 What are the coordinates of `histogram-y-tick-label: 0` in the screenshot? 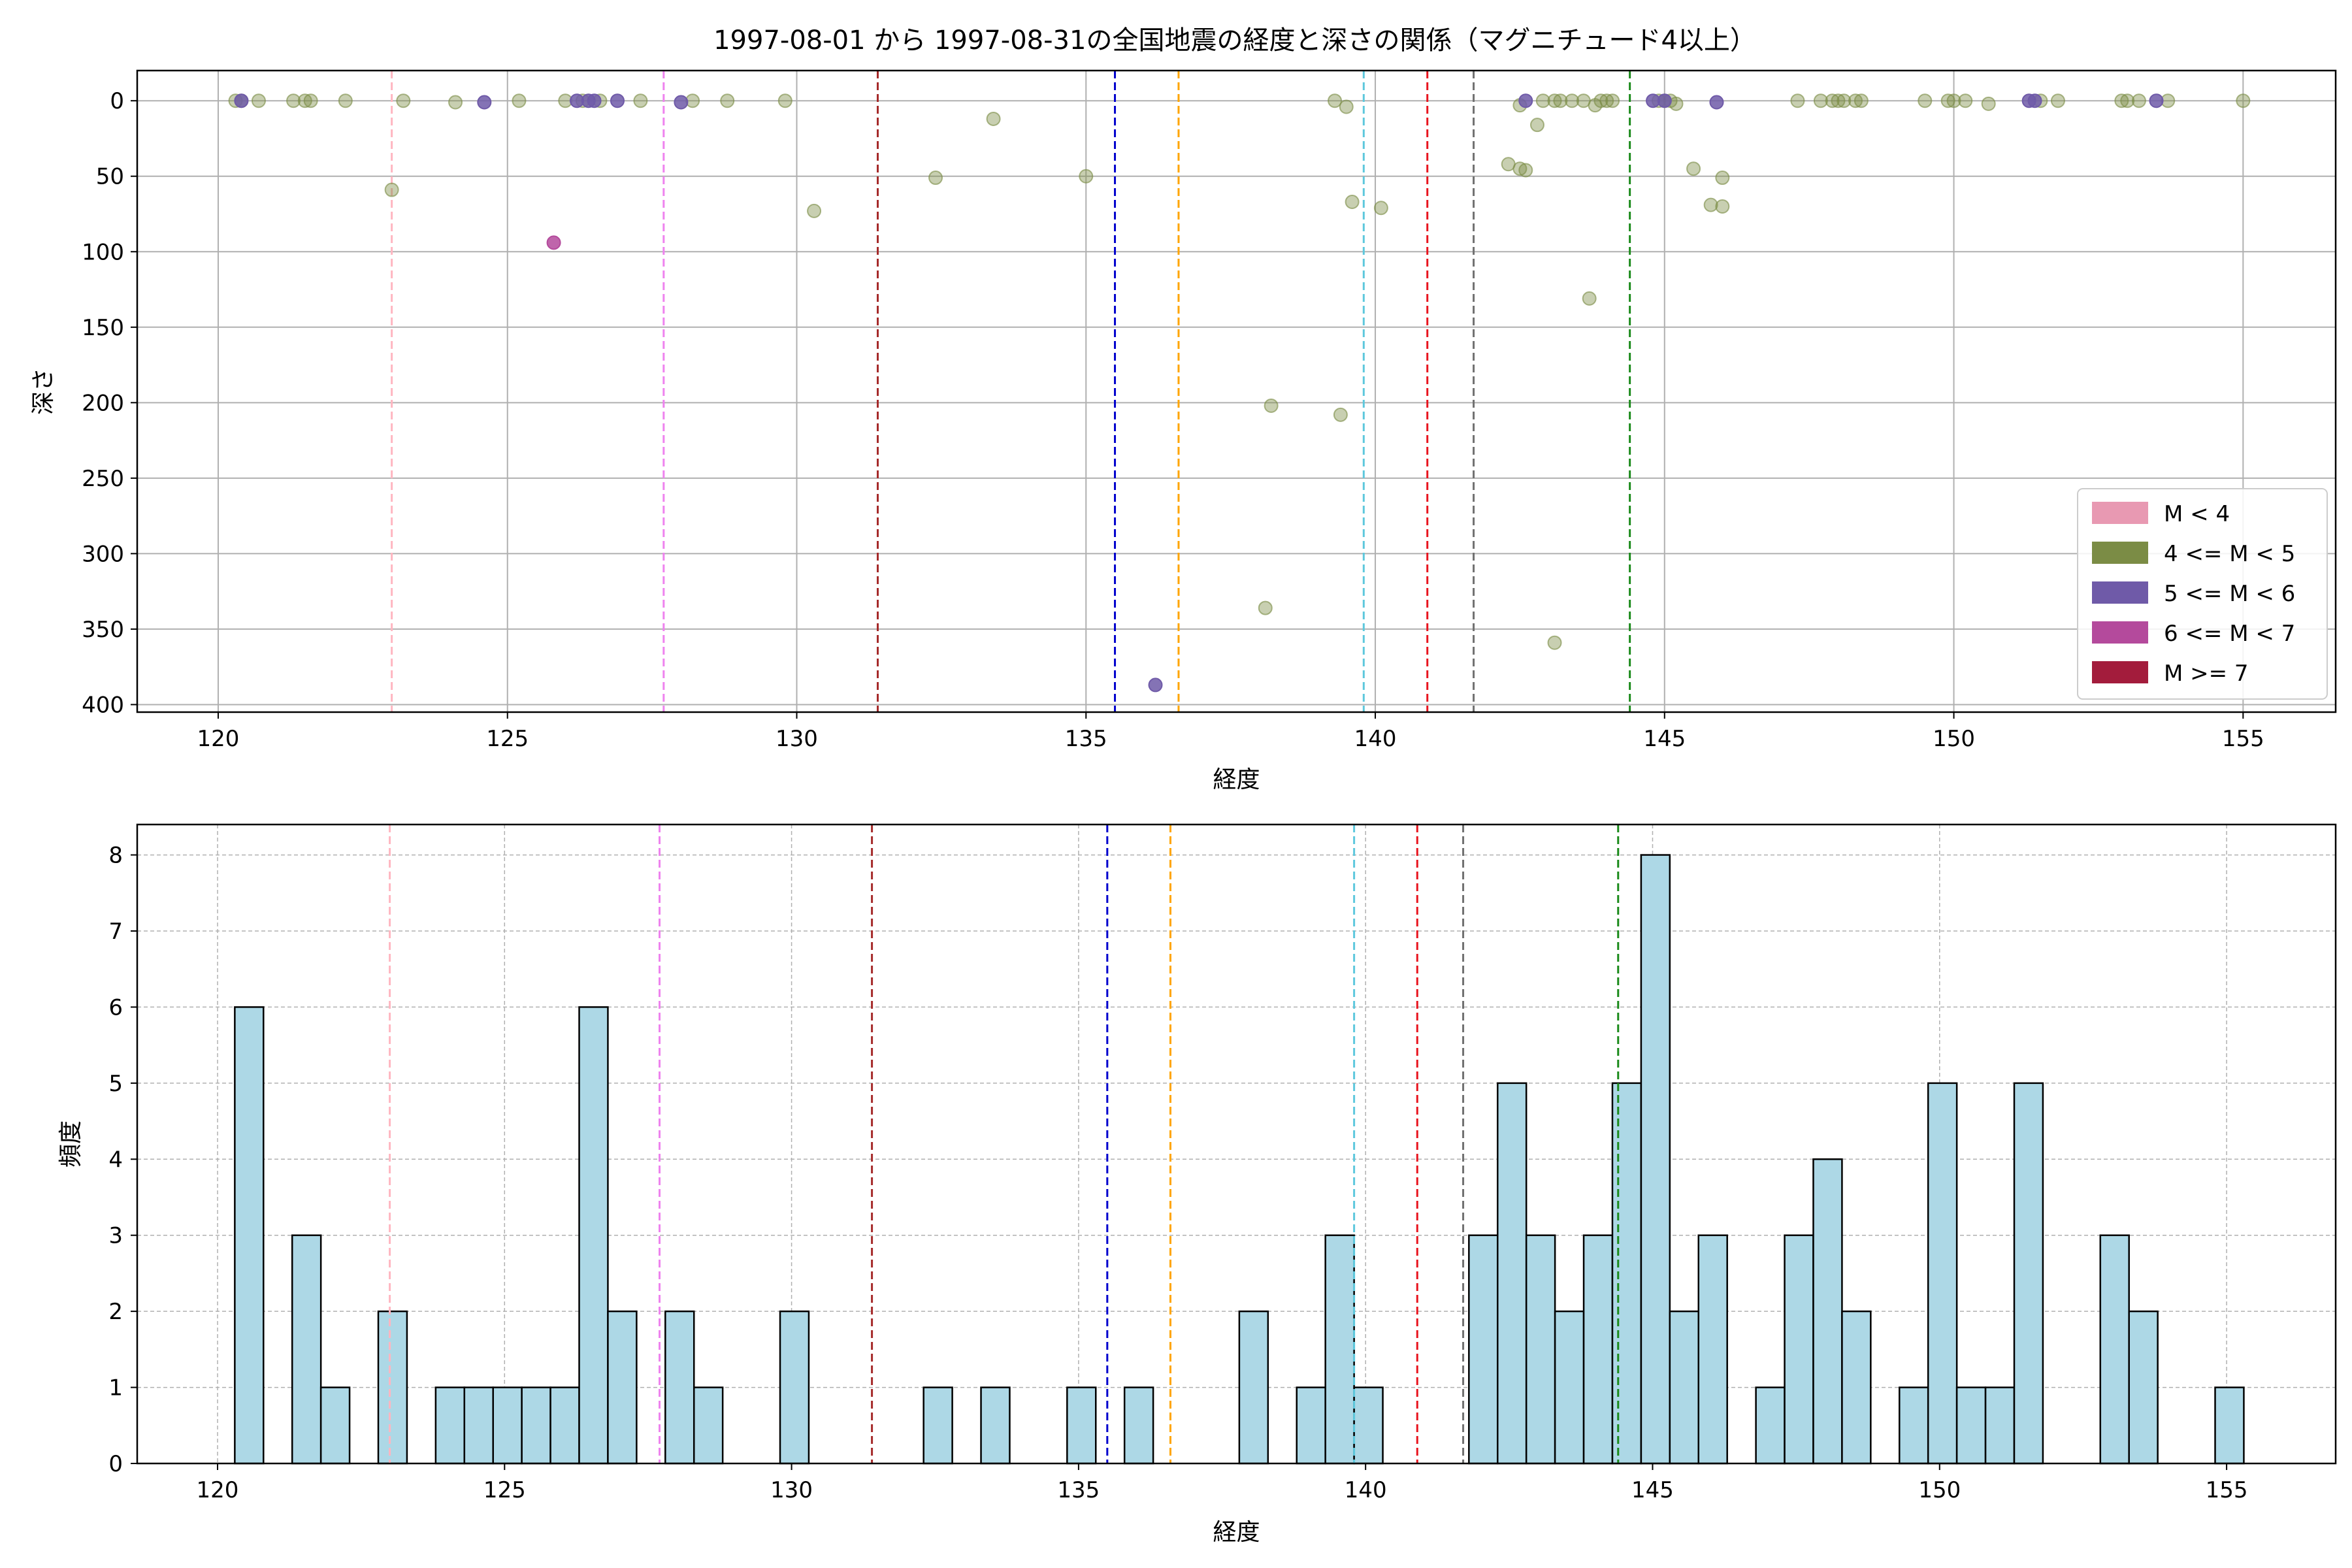 It's located at (115, 1464).